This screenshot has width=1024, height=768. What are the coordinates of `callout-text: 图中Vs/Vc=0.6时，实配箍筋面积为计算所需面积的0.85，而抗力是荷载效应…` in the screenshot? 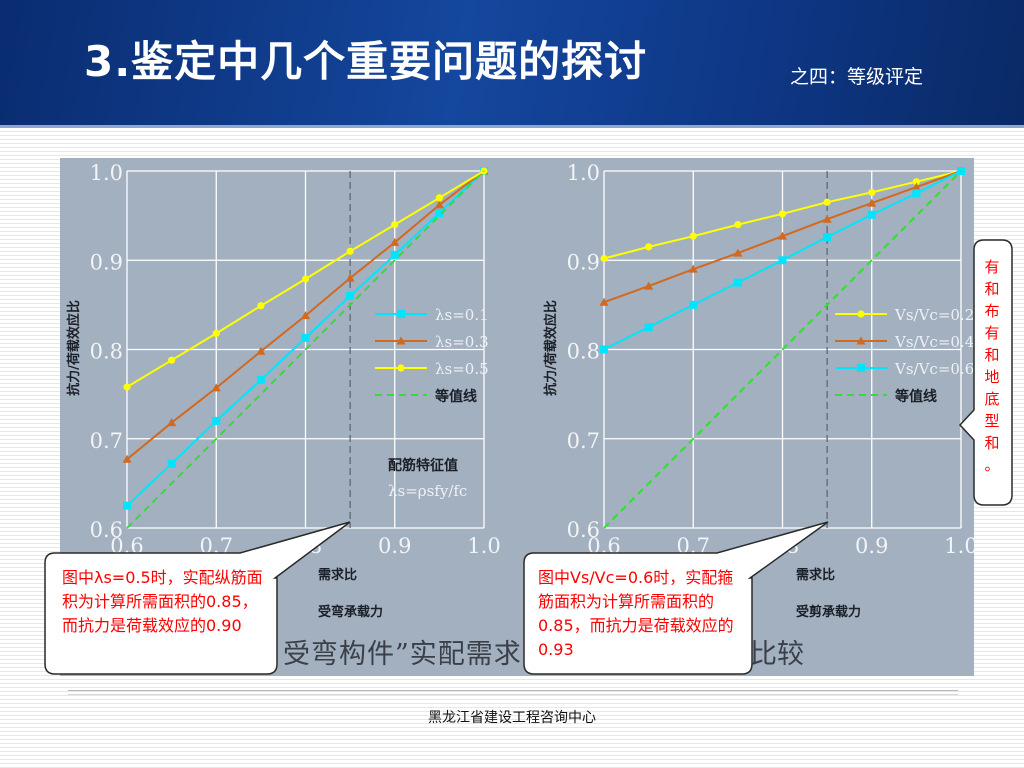 It's located at (636, 613).